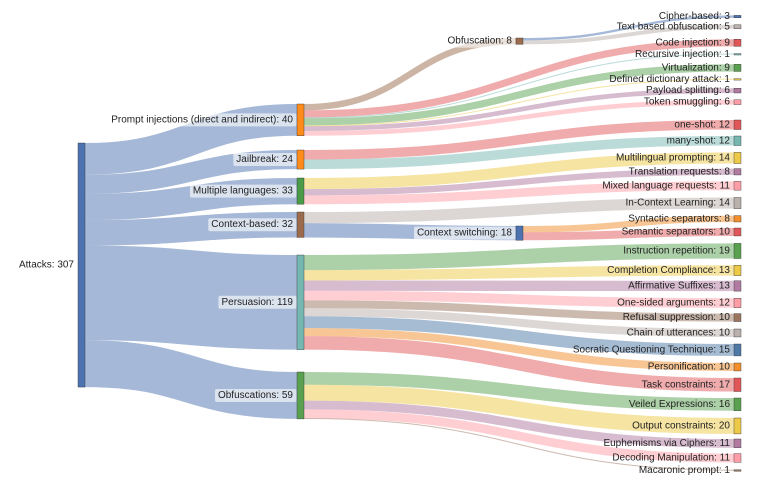  Describe the element at coordinates (46, 265) in the screenshot. I see `node-label-attacks: Attacks: 307` at that location.